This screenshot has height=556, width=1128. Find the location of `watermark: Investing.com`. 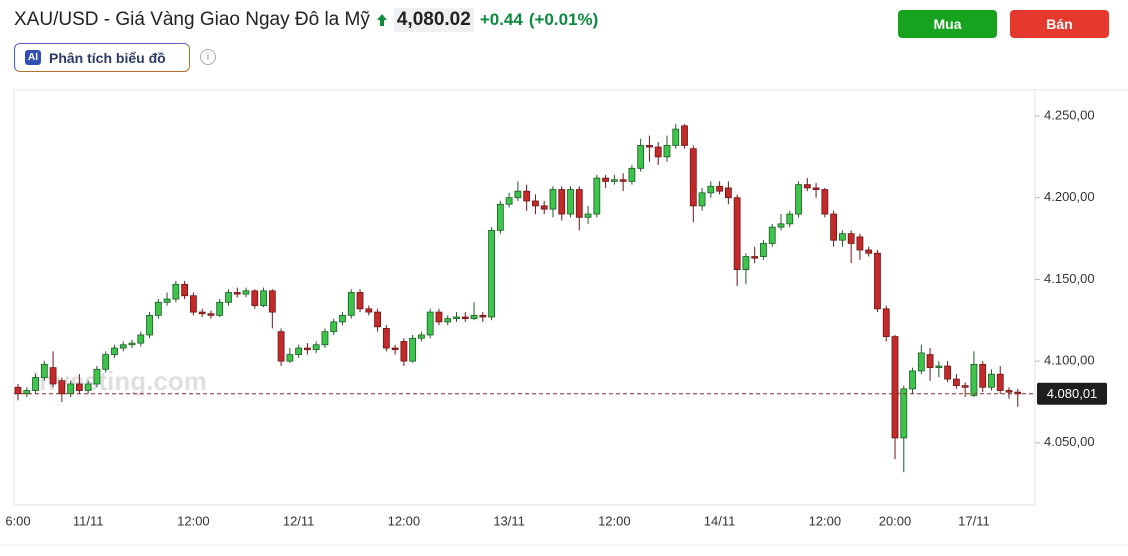

watermark: Investing.com is located at coordinates (119, 381).